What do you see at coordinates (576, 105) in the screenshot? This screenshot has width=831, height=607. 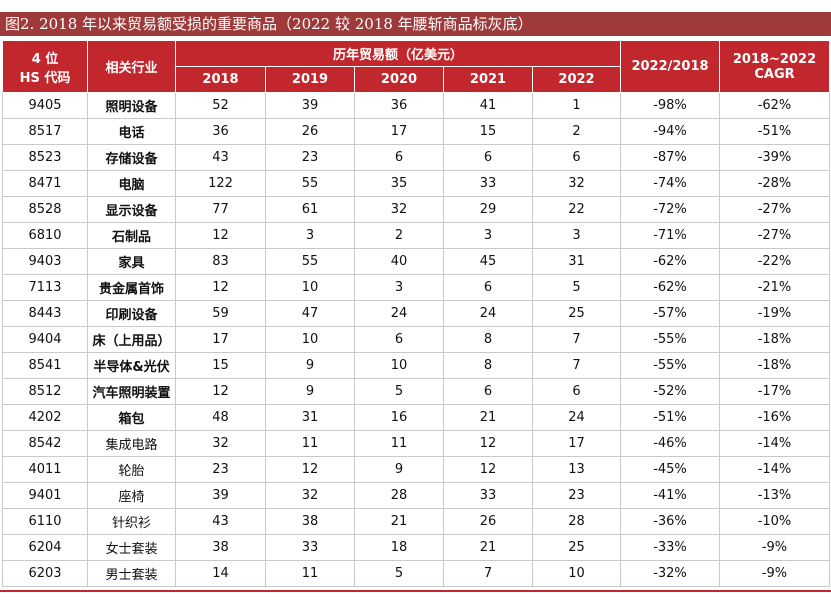 I see `table-cell: 1` at bounding box center [576, 105].